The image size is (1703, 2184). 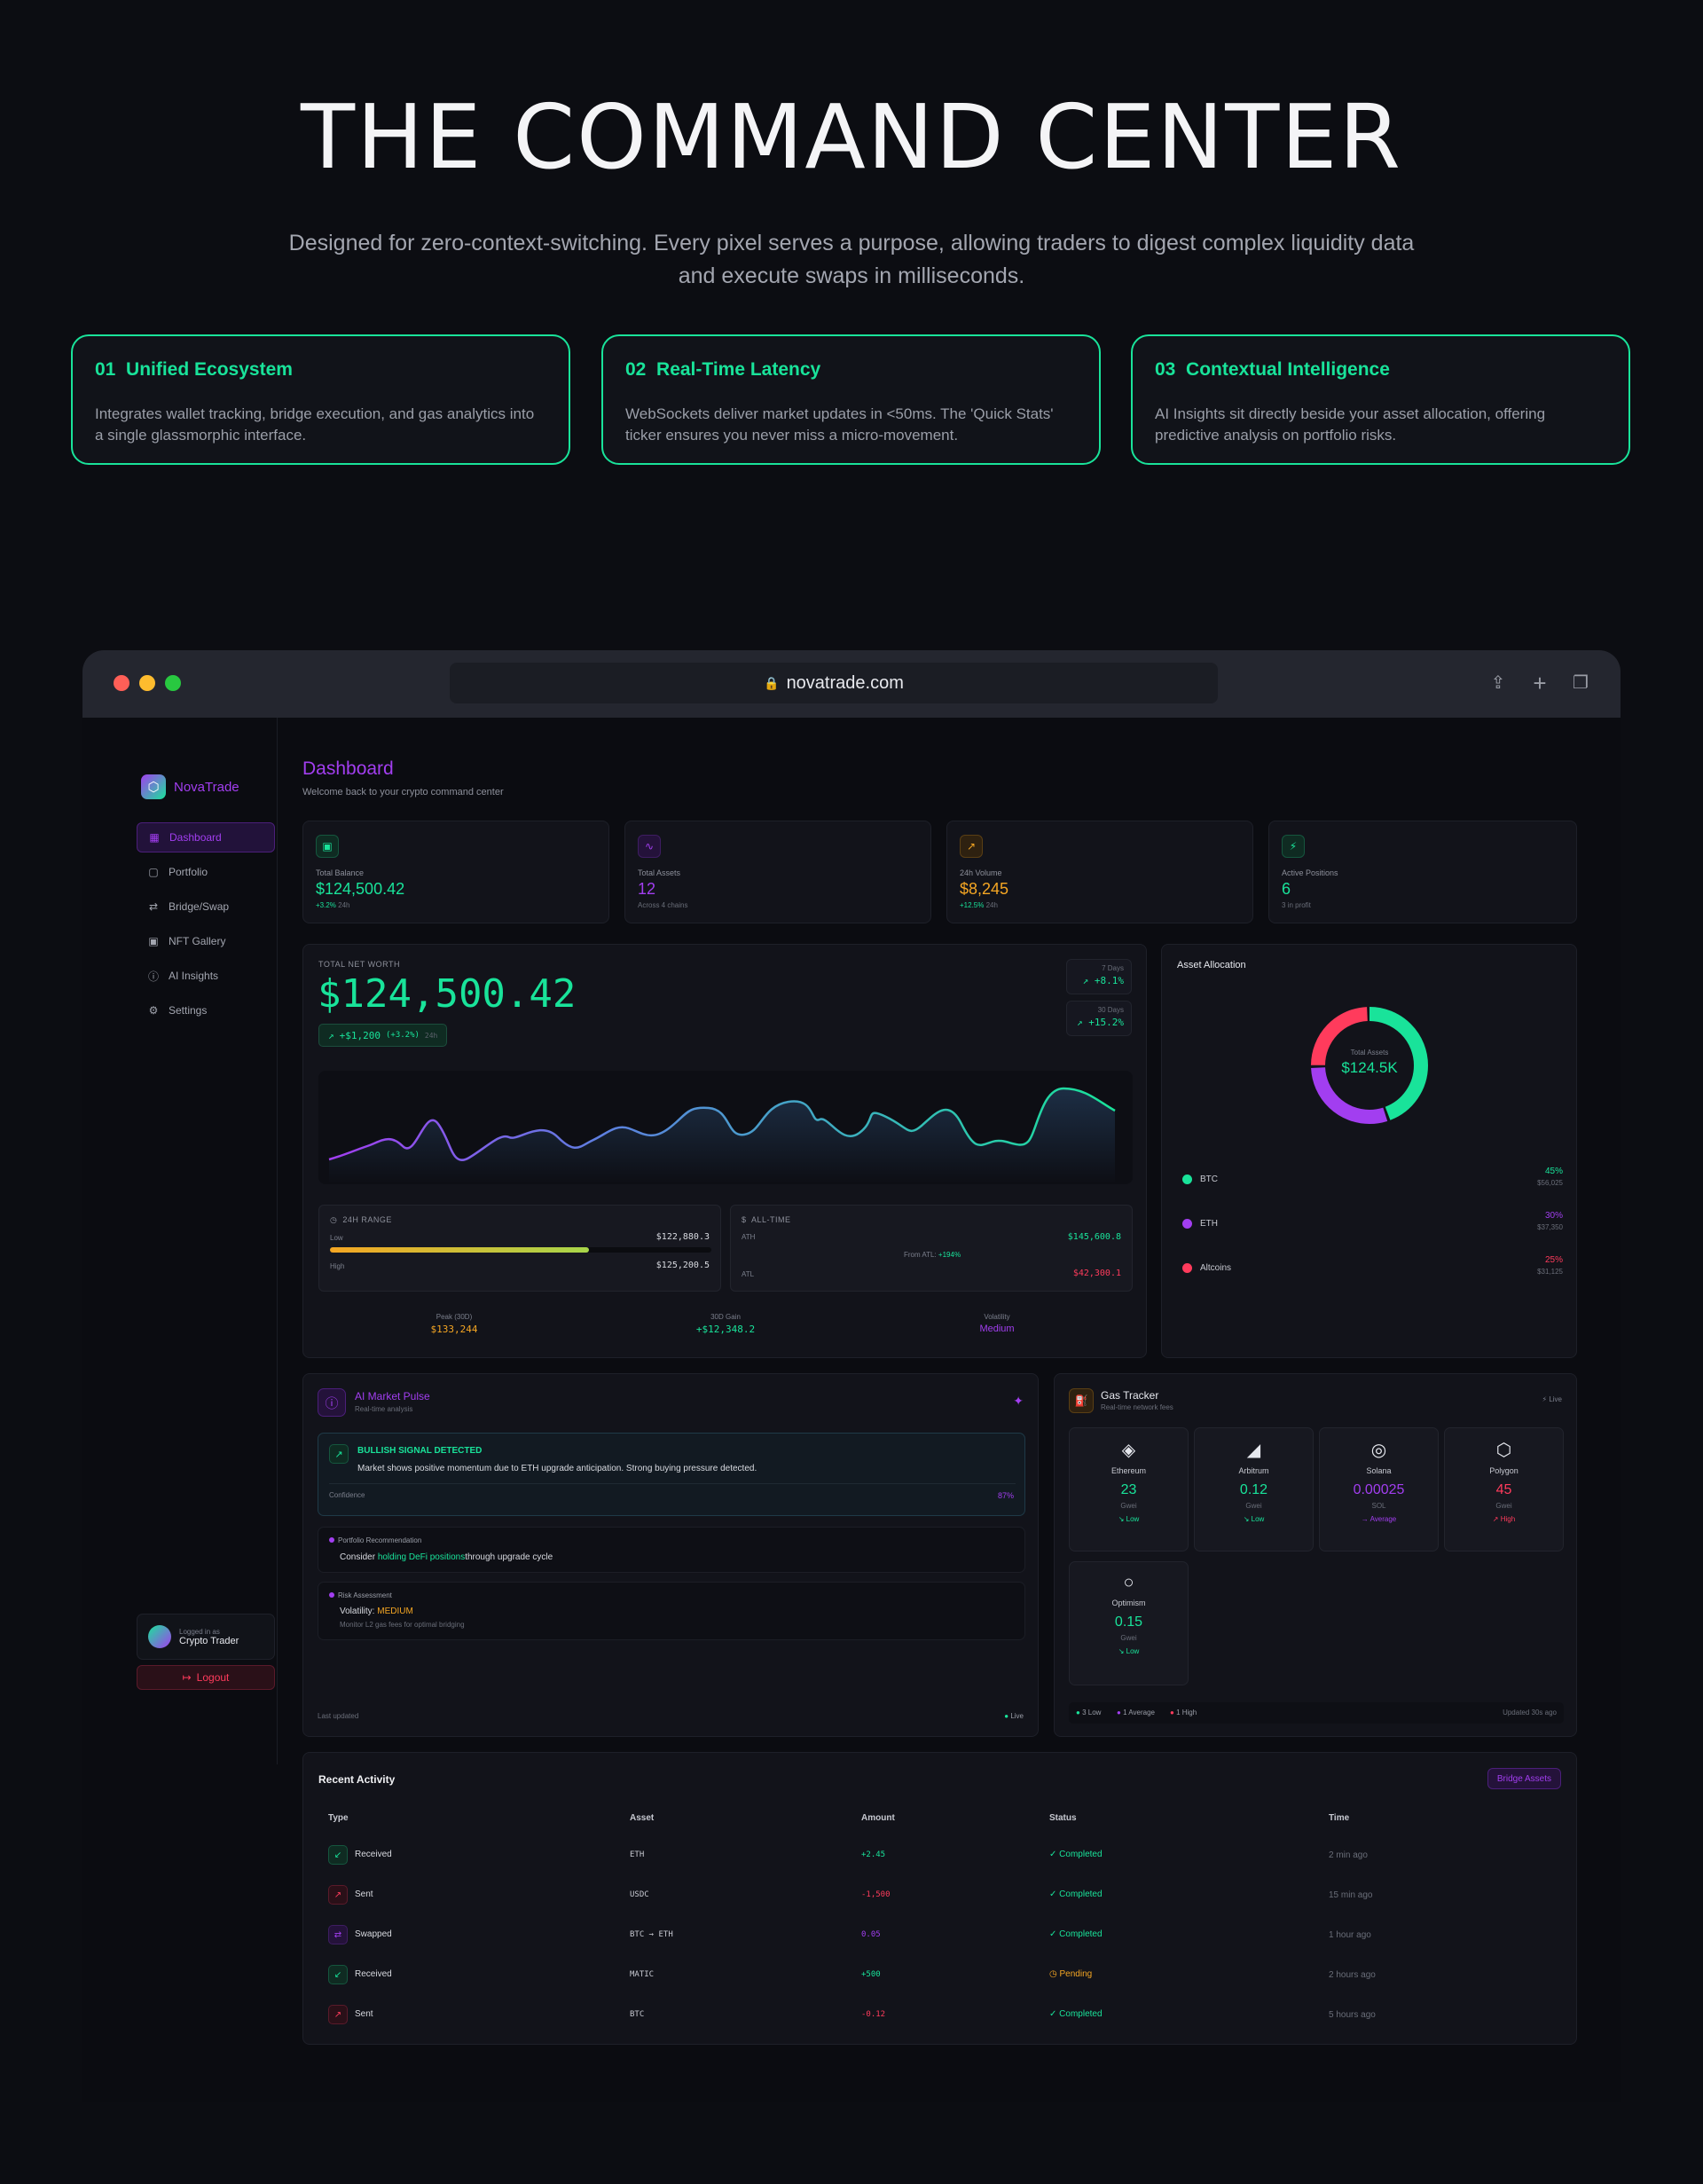 I want to click on period-value: +8.1%, so click(x=1109, y=981).